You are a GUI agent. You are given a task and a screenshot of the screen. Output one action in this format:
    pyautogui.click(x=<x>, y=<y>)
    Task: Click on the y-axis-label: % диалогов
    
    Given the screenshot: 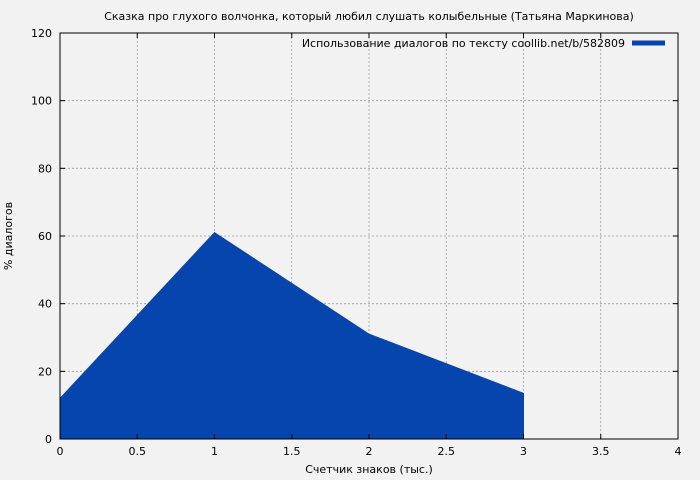 What is the action you would take?
    pyautogui.click(x=8, y=236)
    